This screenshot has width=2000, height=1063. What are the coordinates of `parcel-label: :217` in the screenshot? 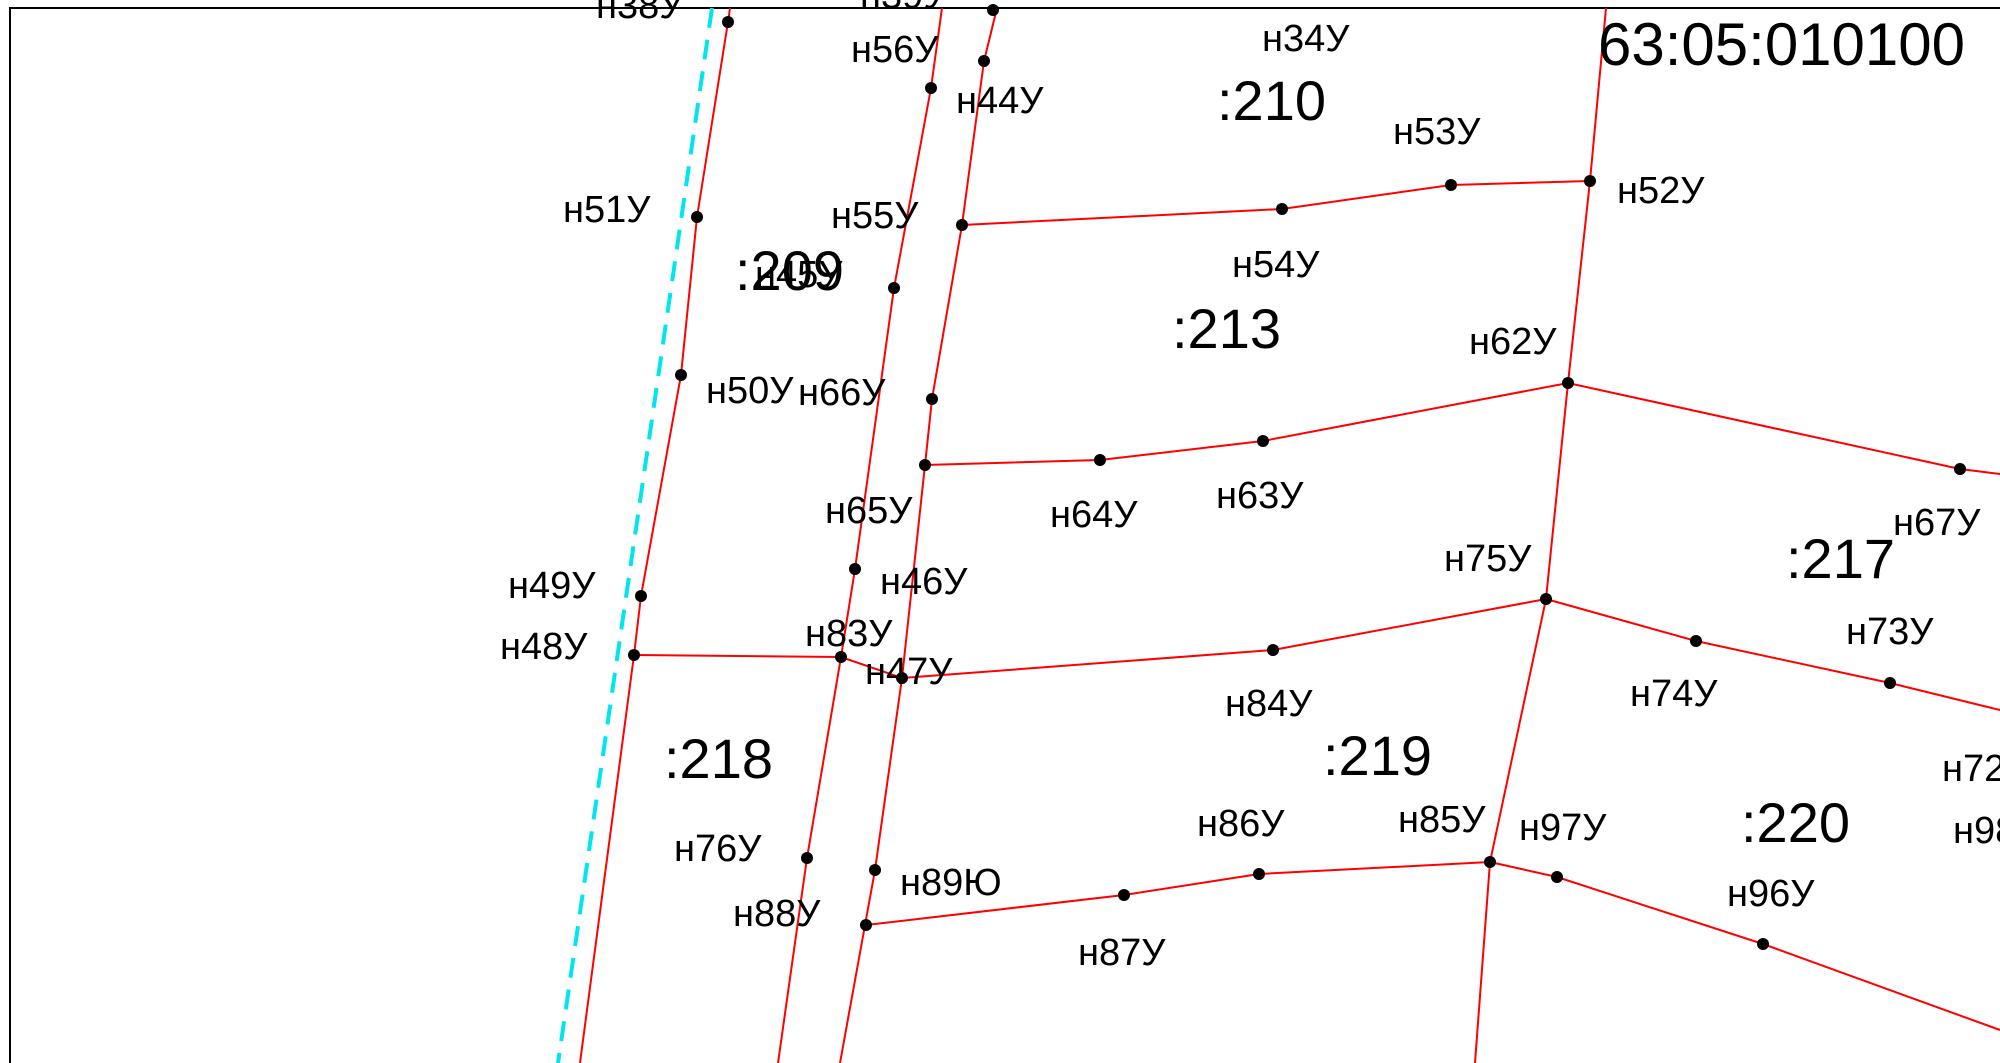 It's located at (1840, 558).